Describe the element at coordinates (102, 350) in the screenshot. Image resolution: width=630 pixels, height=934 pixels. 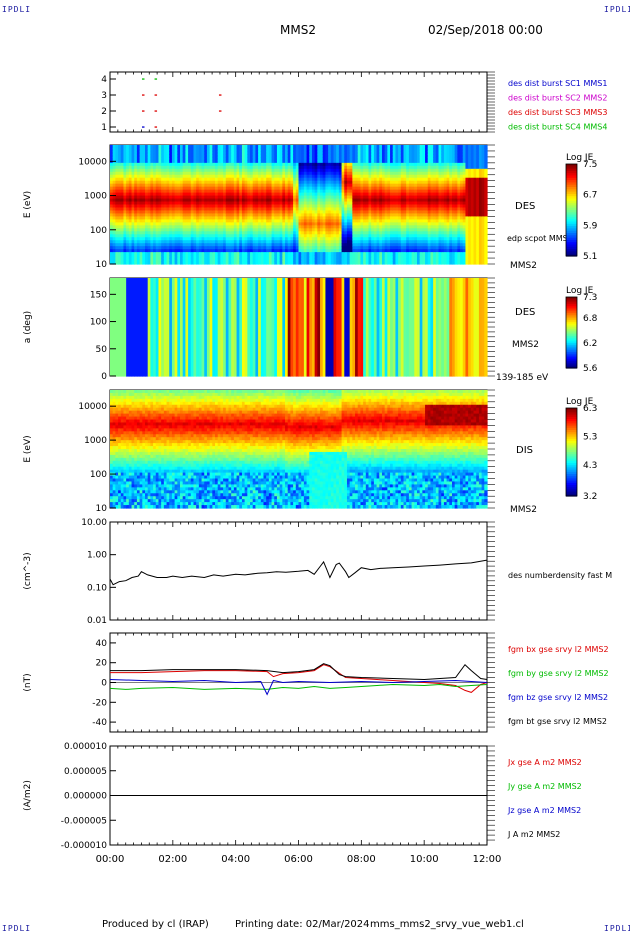
I see `y-tick-label-des_pitch: 50` at that location.